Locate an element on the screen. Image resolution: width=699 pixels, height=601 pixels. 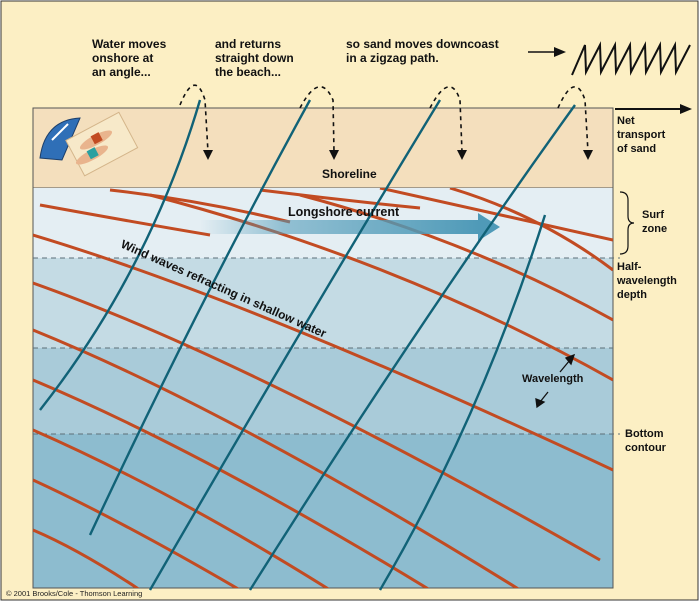
mid-water-area is located at coordinates (323, 391).